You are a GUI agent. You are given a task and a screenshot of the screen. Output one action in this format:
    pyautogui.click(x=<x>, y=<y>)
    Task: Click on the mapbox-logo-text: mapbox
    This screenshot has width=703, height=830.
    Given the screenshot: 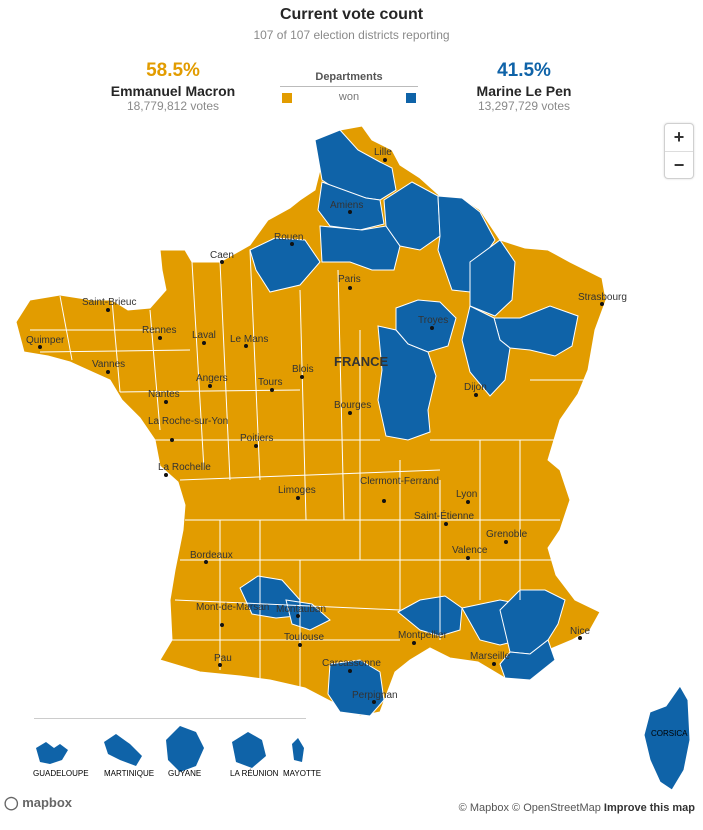 What is the action you would take?
    pyautogui.click(x=47, y=802)
    